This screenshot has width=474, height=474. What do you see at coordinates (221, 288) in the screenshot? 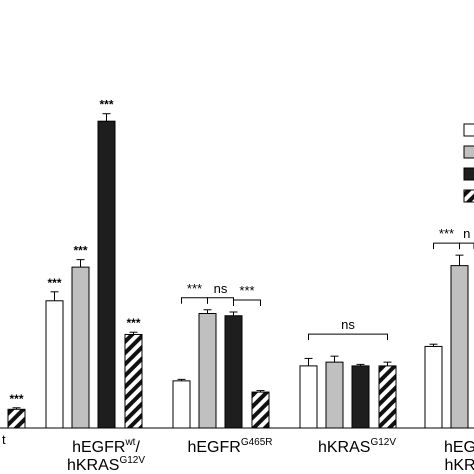
I see `significance-label-1: ns` at bounding box center [221, 288].